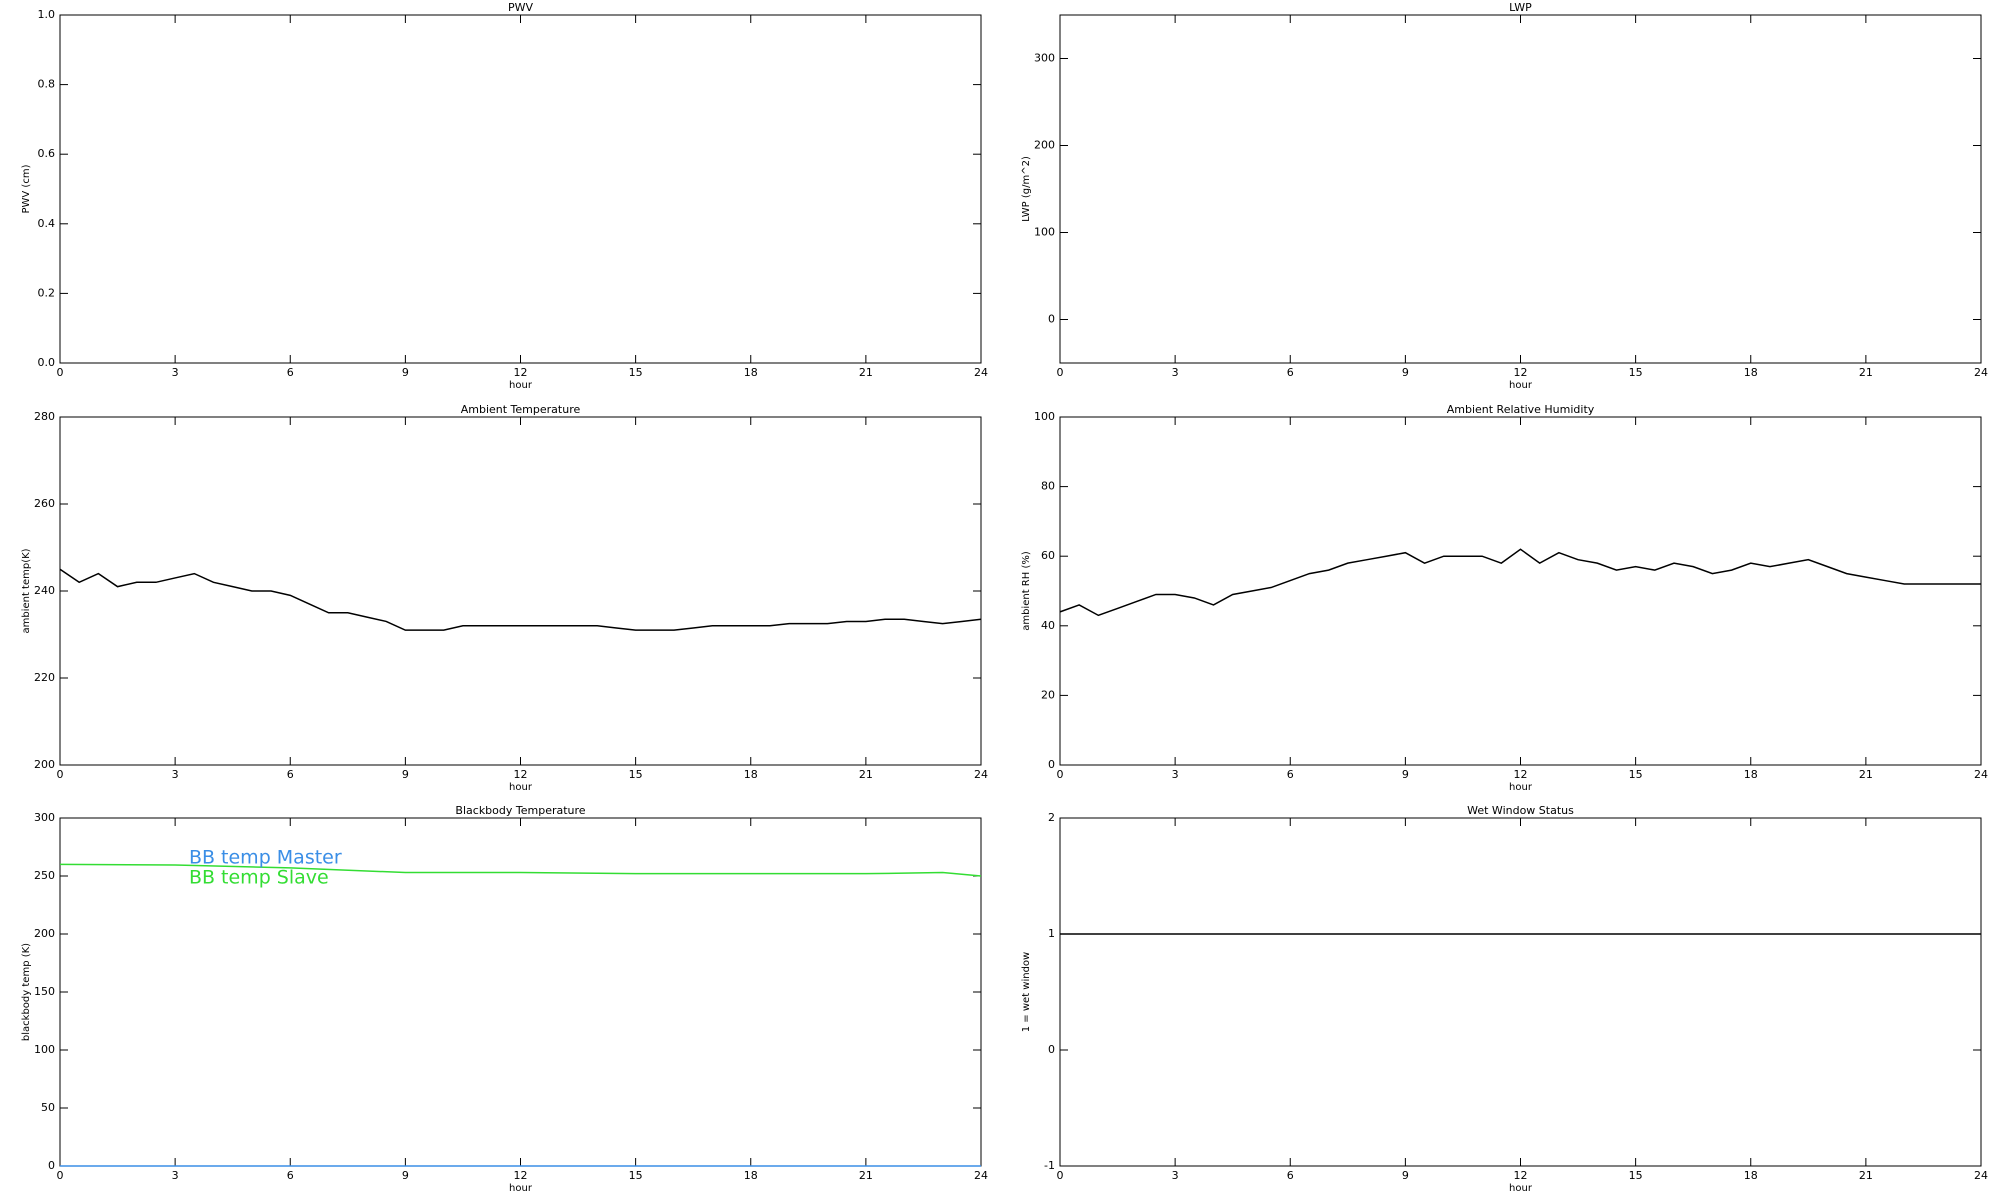 Image resolution: width=2000 pixels, height=1200 pixels. Describe the element at coordinates (1521, 409) in the screenshot. I see `chart-title: Ambient Relative Humidity` at that location.